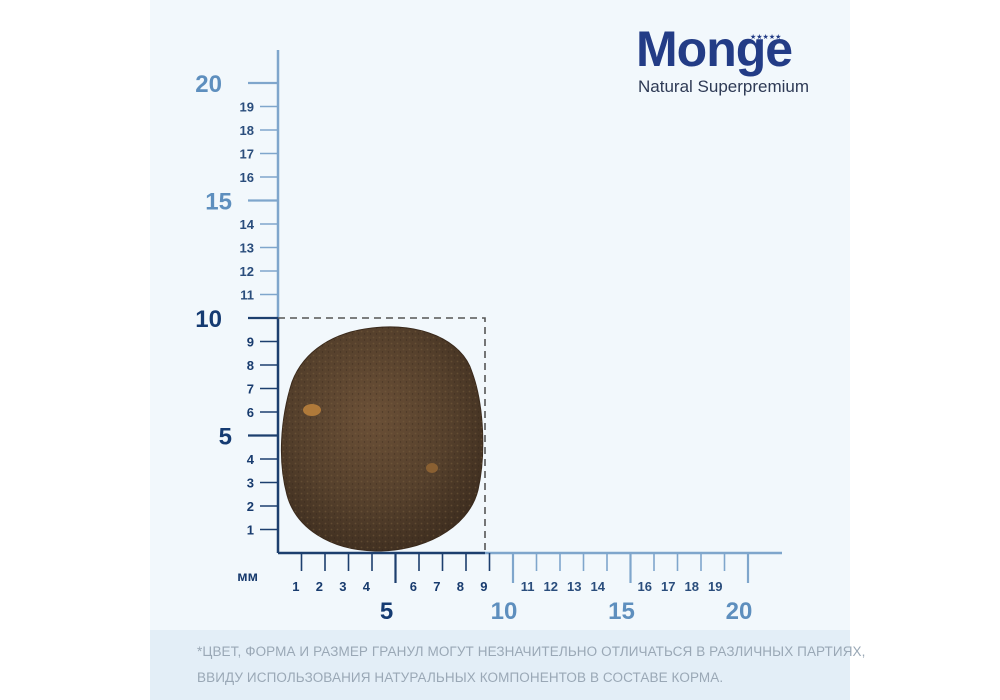 Image resolution: width=1000 pixels, height=700 pixels. Describe the element at coordinates (247, 576) in the screenshot. I see `unit-label: мм` at that location.